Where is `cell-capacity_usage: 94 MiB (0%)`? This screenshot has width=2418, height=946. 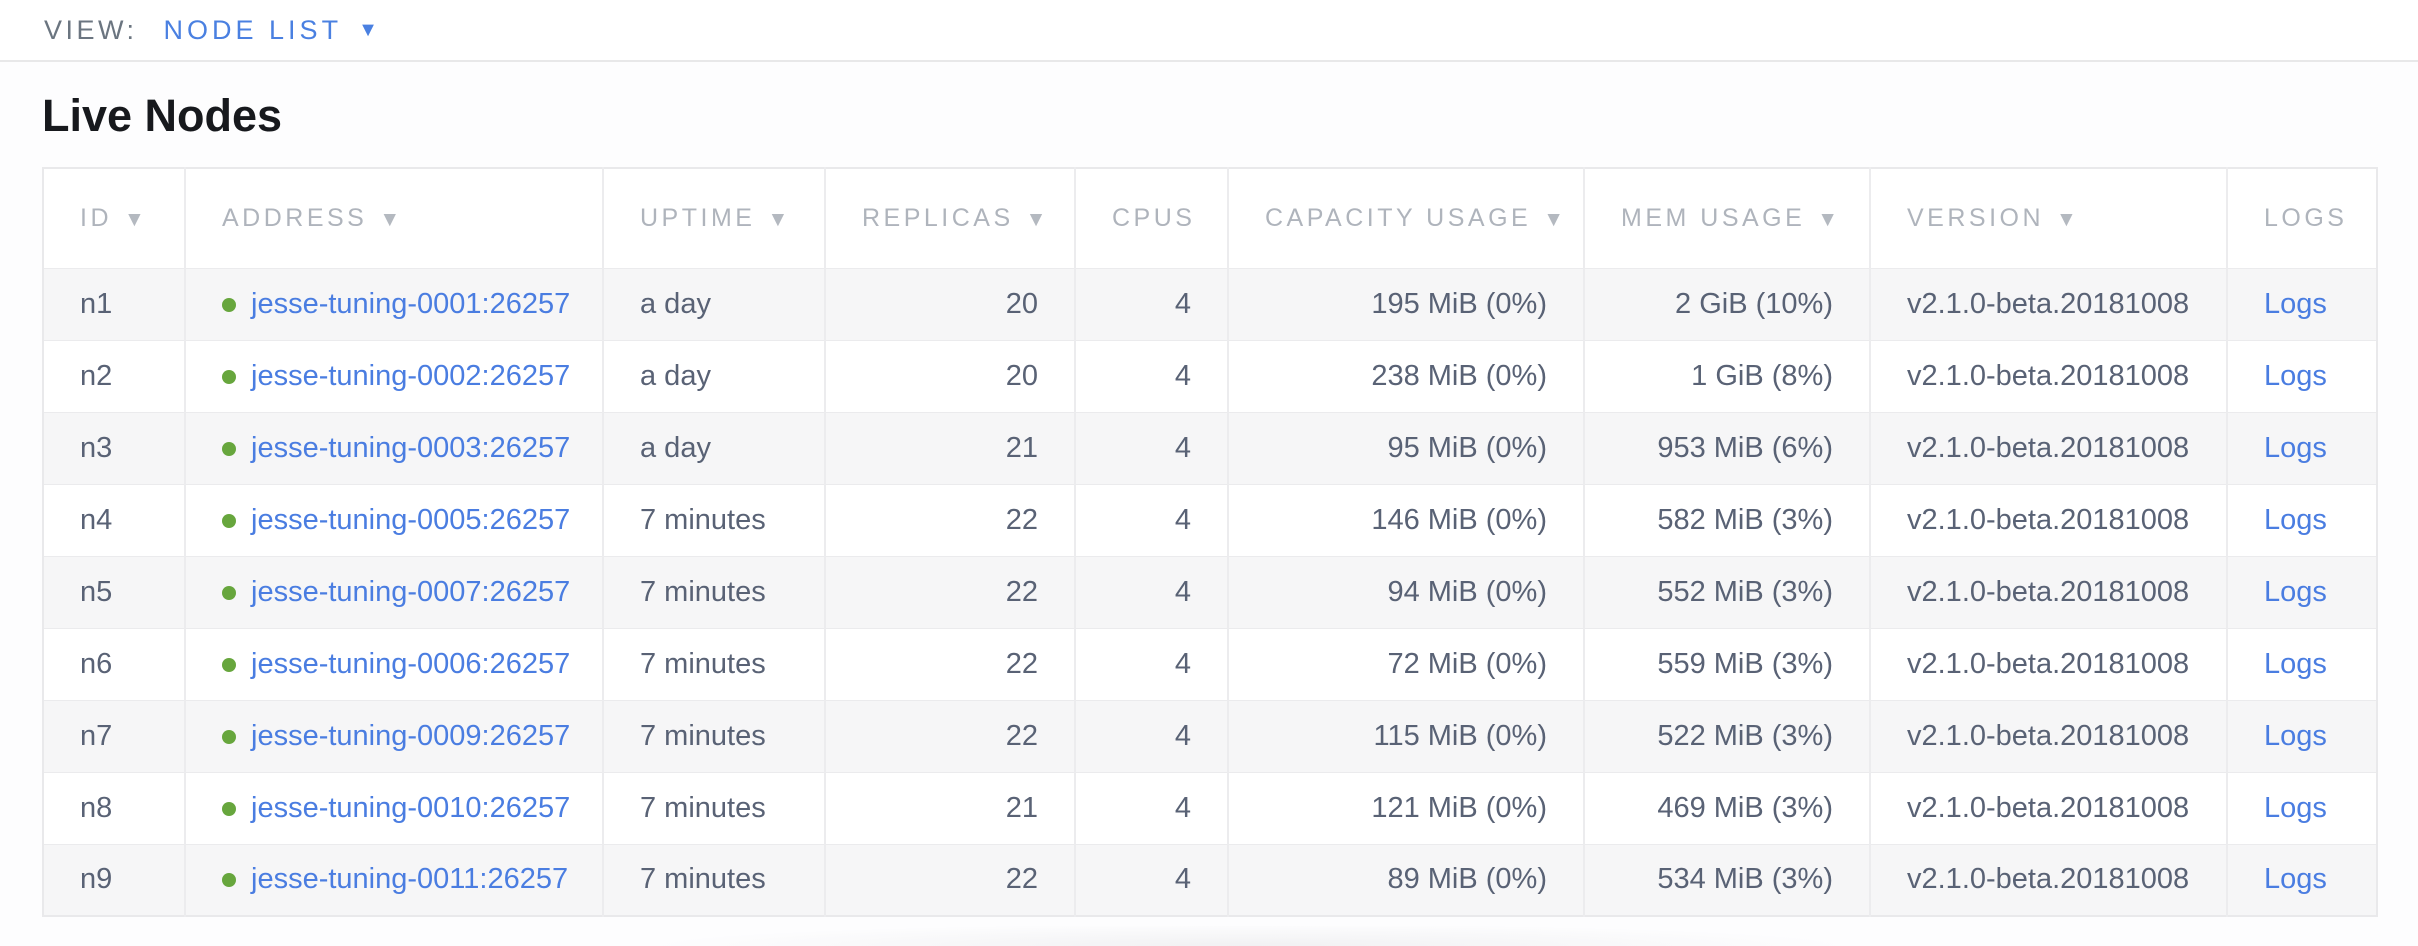 cell-capacity_usage: 94 MiB (0%) is located at coordinates (1405, 591).